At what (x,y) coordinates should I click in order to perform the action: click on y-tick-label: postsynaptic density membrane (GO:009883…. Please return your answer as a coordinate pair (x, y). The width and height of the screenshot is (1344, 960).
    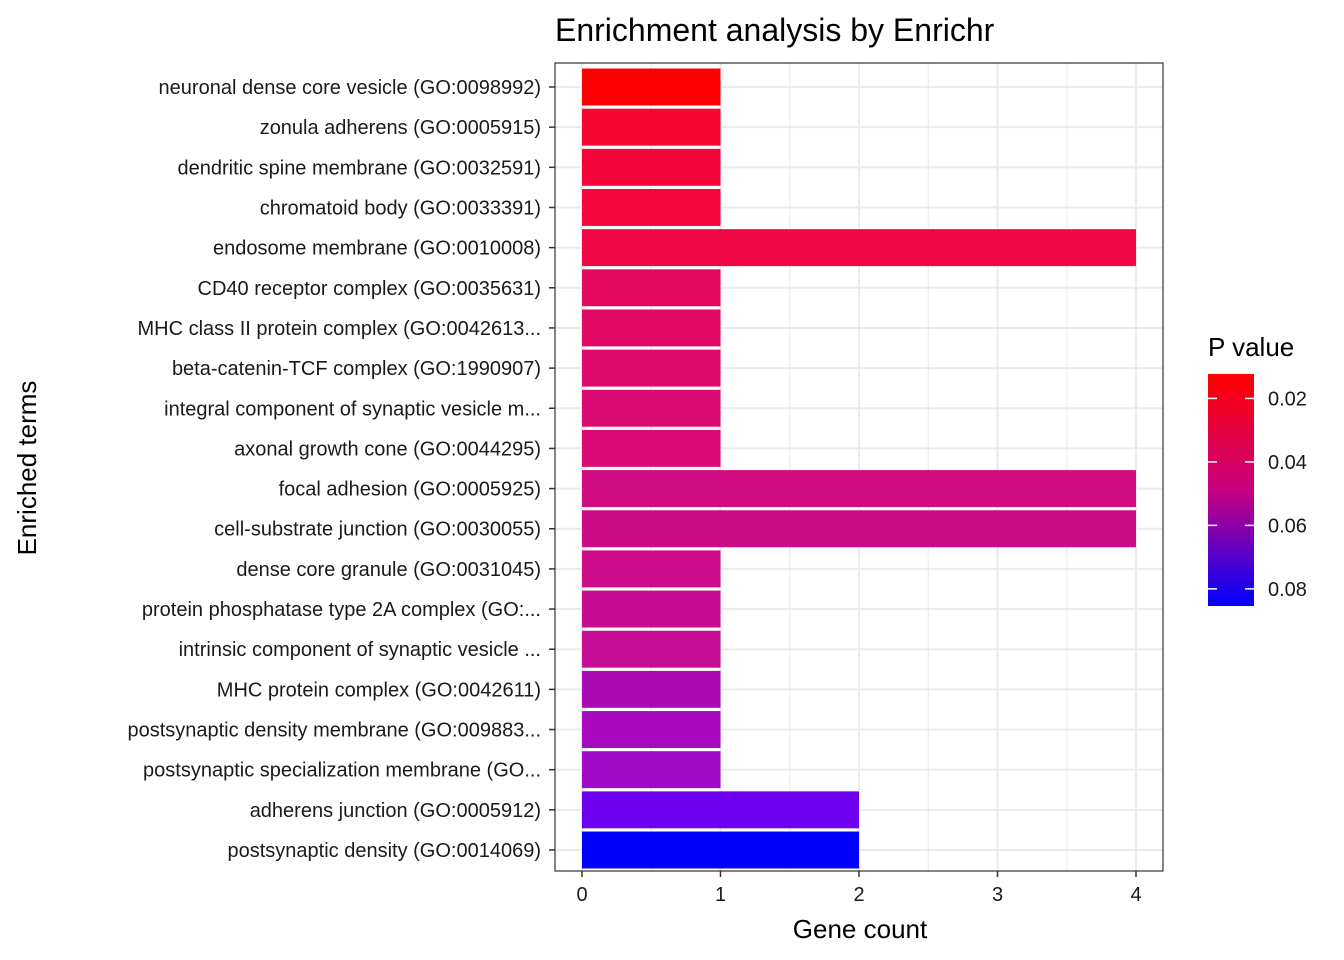
    Looking at the image, I should click on (334, 731).